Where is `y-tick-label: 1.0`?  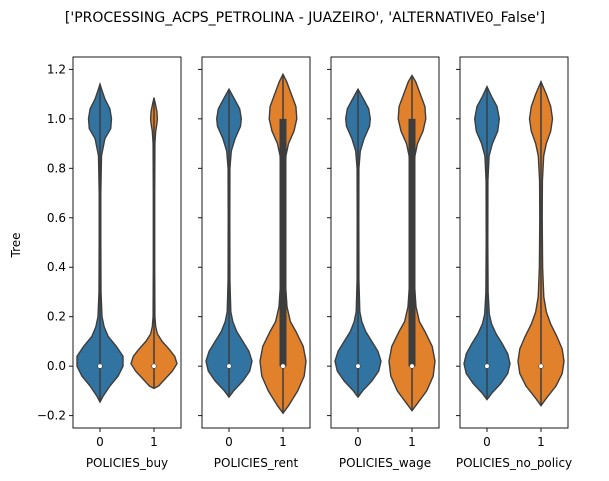
y-tick-label: 1.0 is located at coordinates (56, 119).